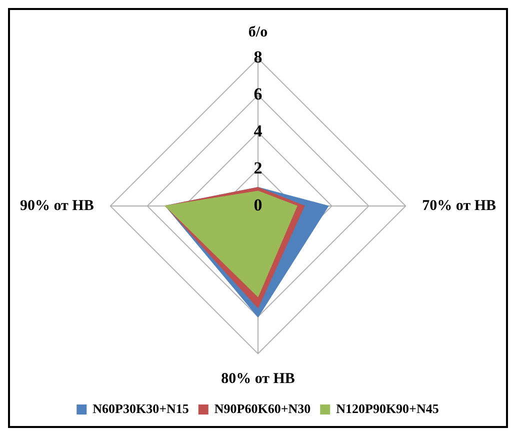  What do you see at coordinates (141, 408) in the screenshot?
I see `legend-label: N60P30K30+N15` at bounding box center [141, 408].